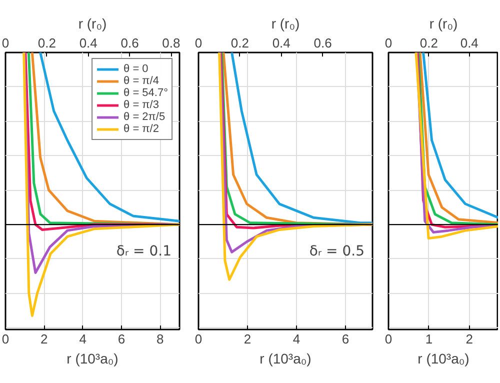  Describe the element at coordinates (141, 129) in the screenshot. I see `legend-label: θ = π/2` at that location.